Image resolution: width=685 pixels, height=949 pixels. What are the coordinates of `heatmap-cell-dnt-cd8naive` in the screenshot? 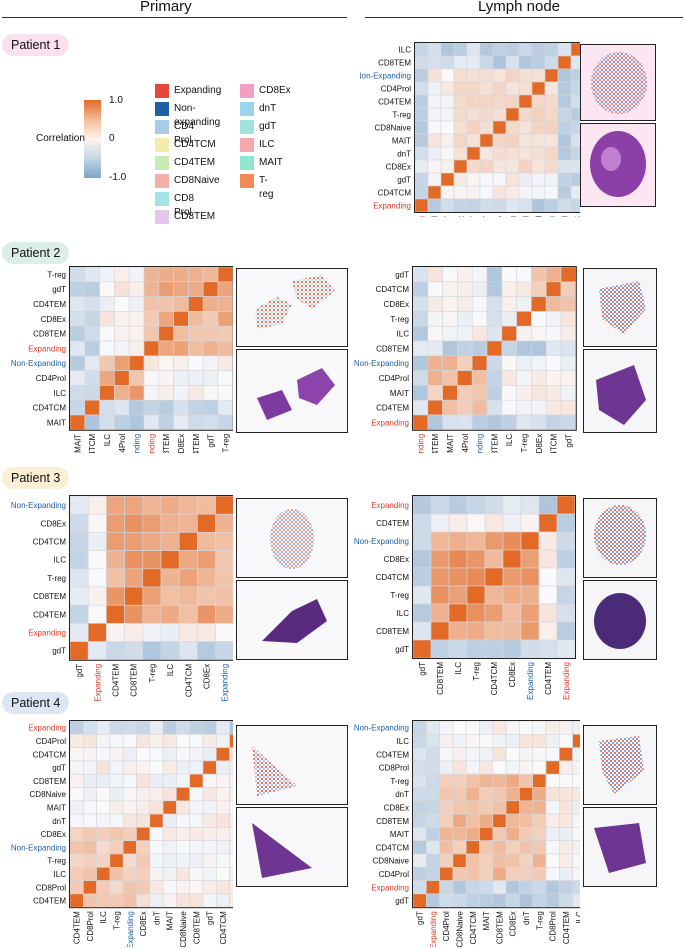 It's located at (459, 794).